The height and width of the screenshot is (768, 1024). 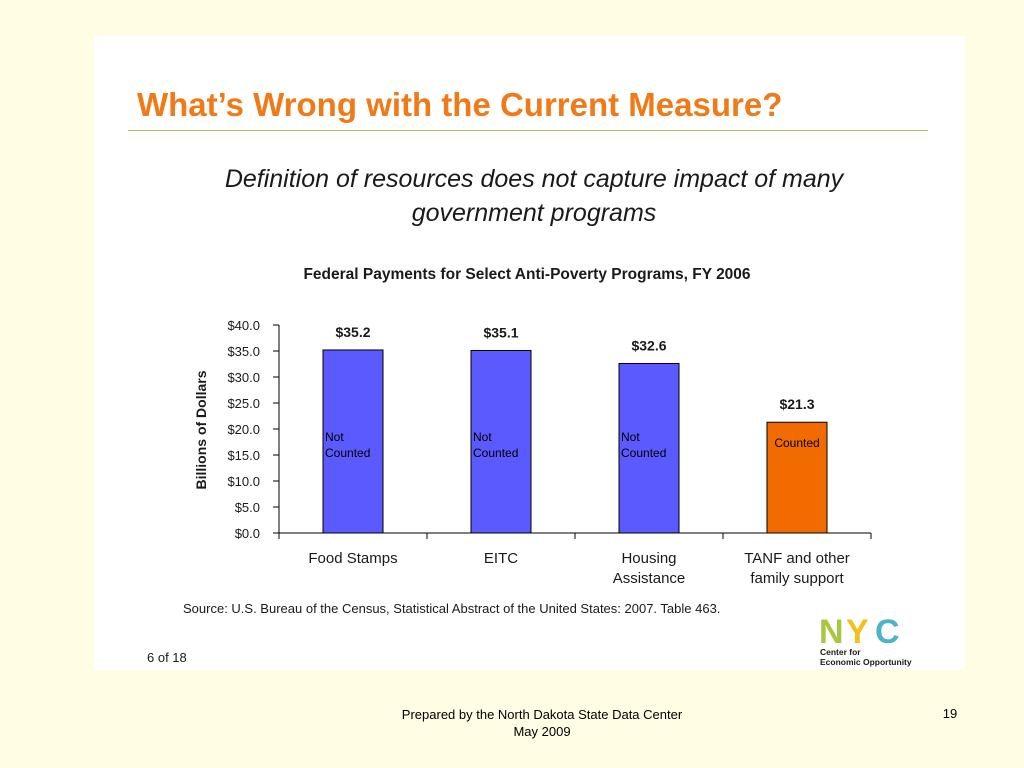 What do you see at coordinates (866, 662) in the screenshot?
I see `logo-text-line-2: Economic Opportunity` at bounding box center [866, 662].